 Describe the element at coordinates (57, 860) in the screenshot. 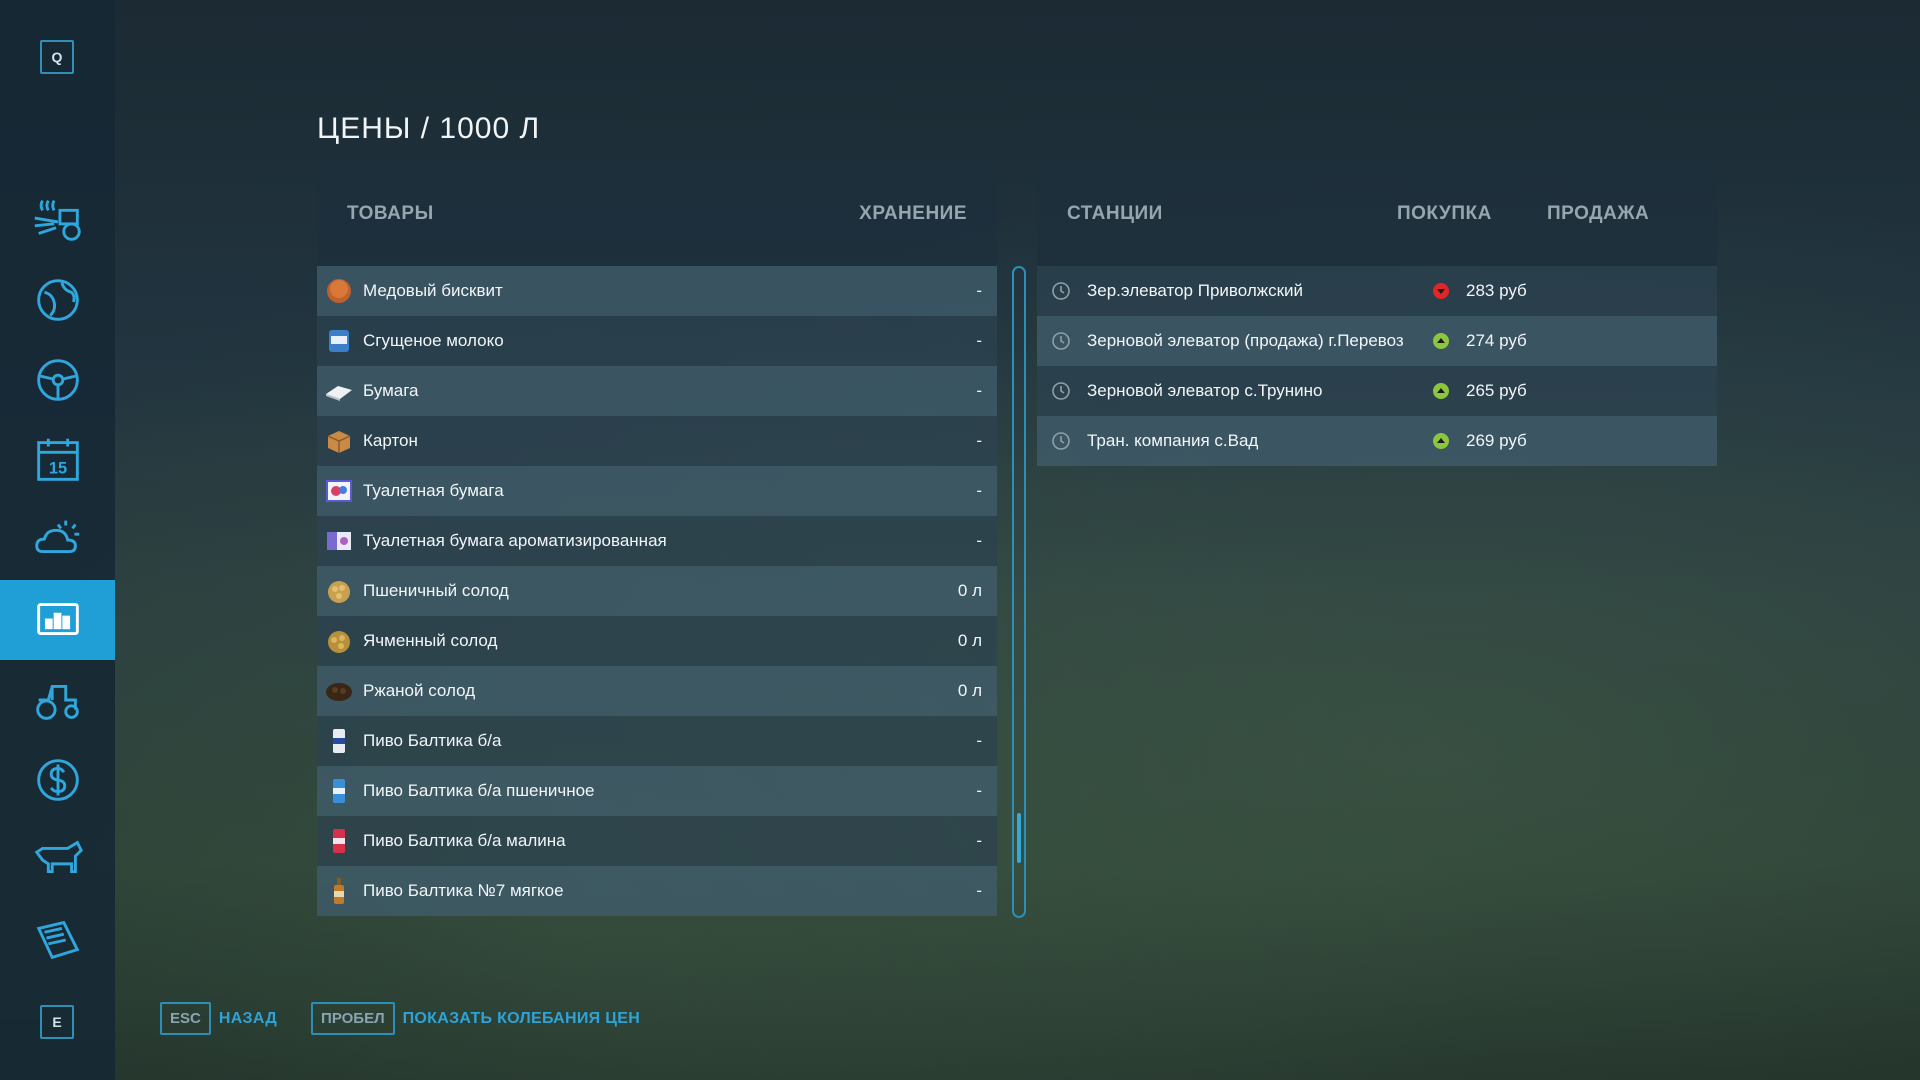

I see `nav-animals` at that location.